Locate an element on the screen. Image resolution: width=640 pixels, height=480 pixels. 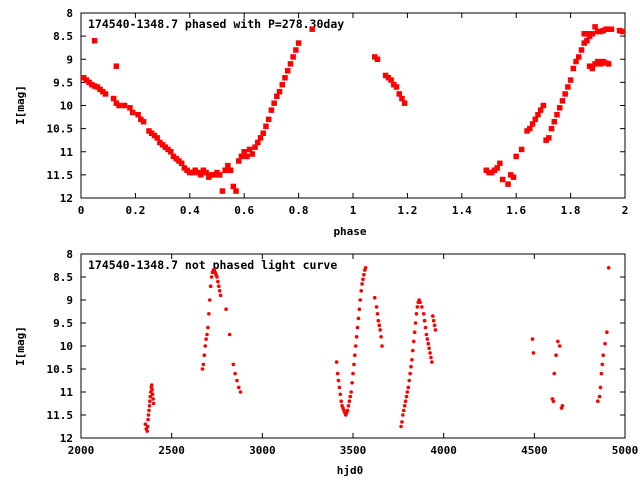
x-tick-label: 4500 is located at coordinates (534, 450).